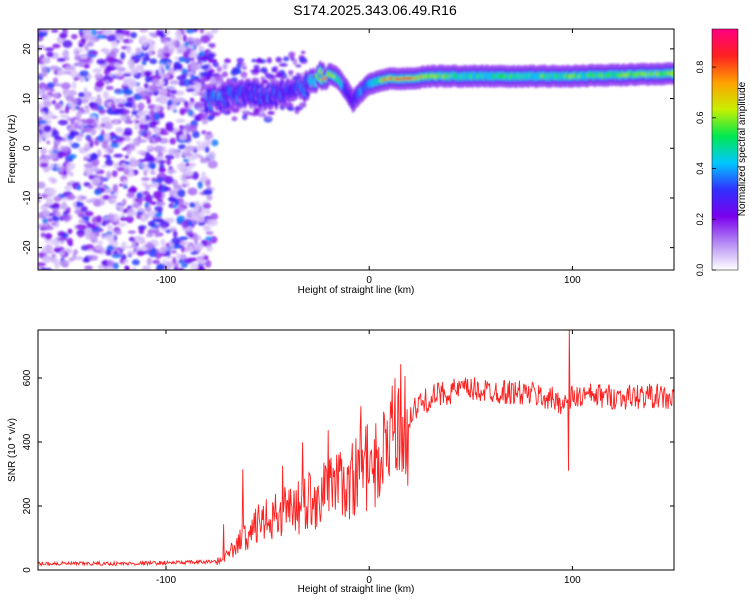 Image resolution: width=750 pixels, height=600 pixels. I want to click on spectrogram-y-tick-label: 0, so click(27, 148).